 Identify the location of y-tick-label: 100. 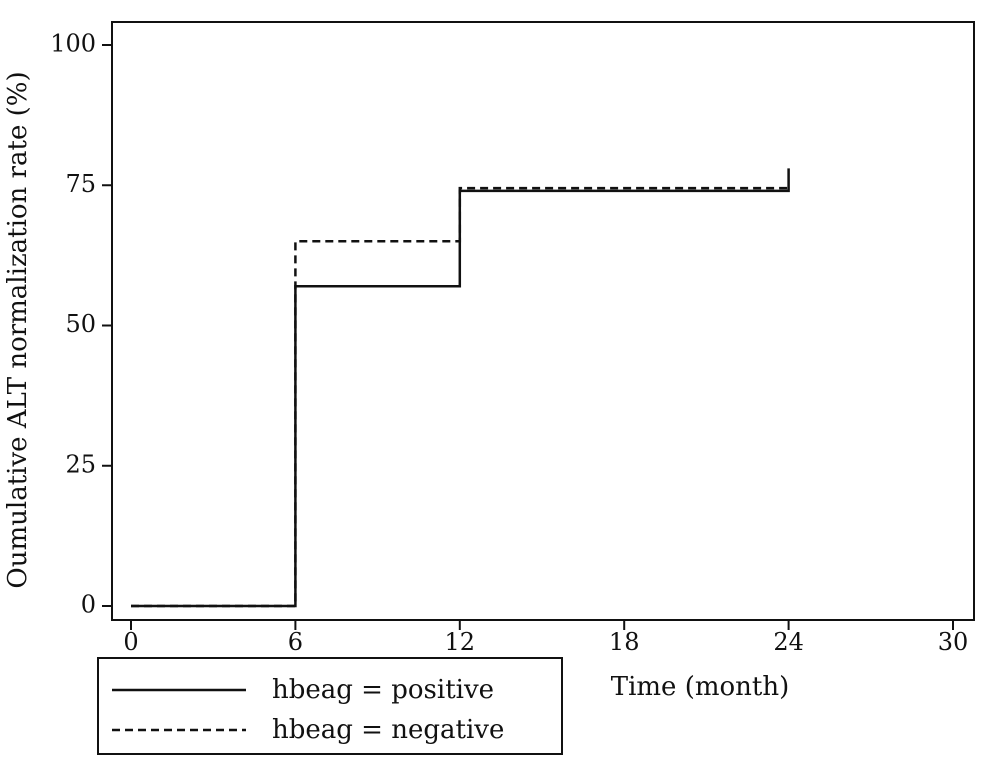
(73, 44).